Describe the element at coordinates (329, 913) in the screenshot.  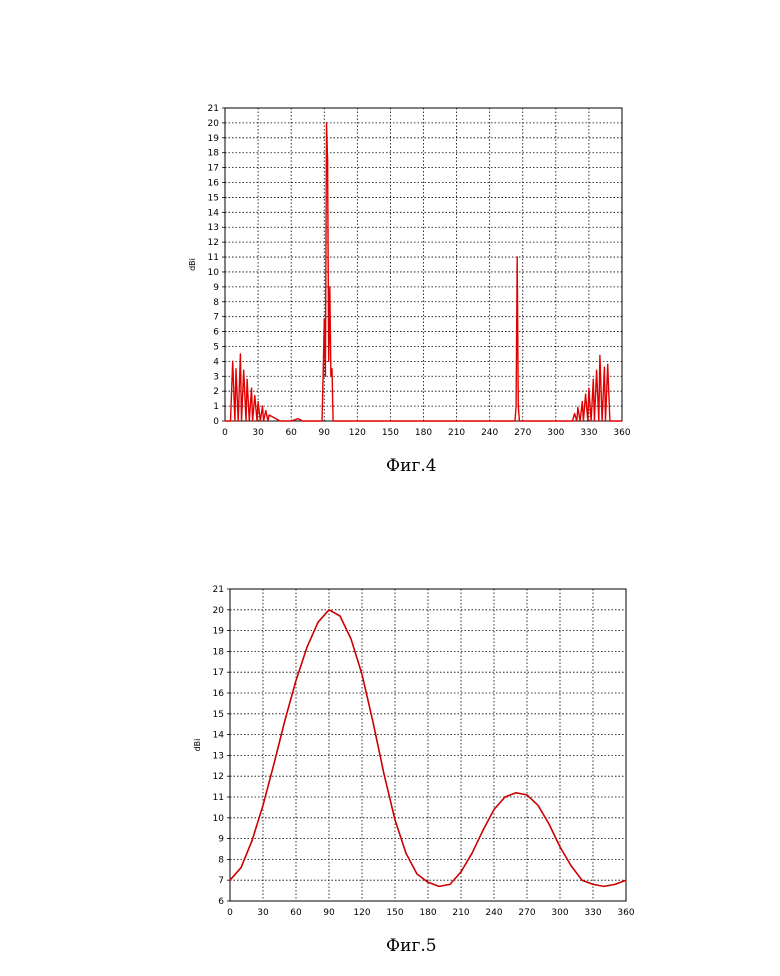
I see `x-tick-label: 90` at that location.